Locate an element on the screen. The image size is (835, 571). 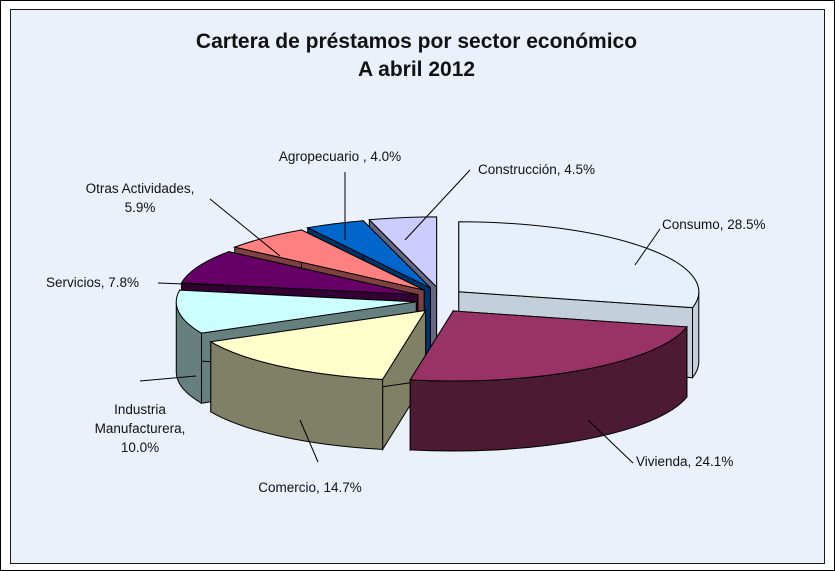
pie-slice-top-construcción is located at coordinates (403, 252).